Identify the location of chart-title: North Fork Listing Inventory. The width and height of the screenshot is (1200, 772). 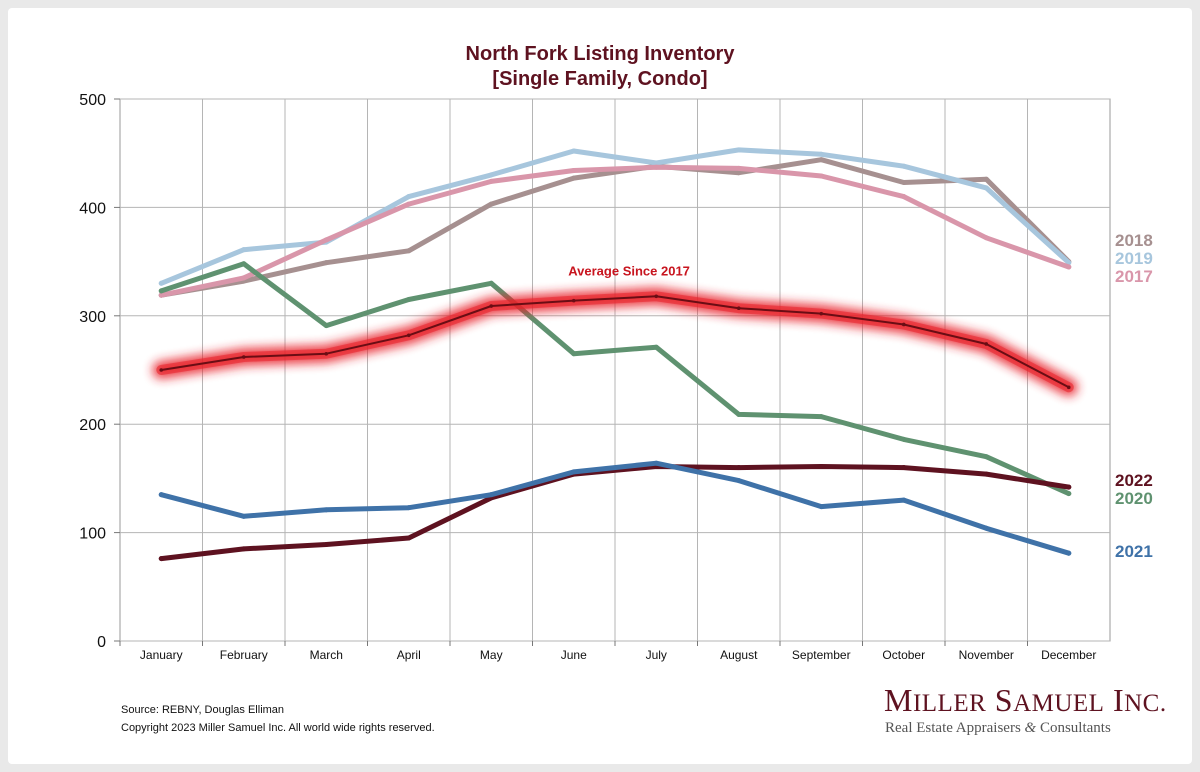
(600, 54).